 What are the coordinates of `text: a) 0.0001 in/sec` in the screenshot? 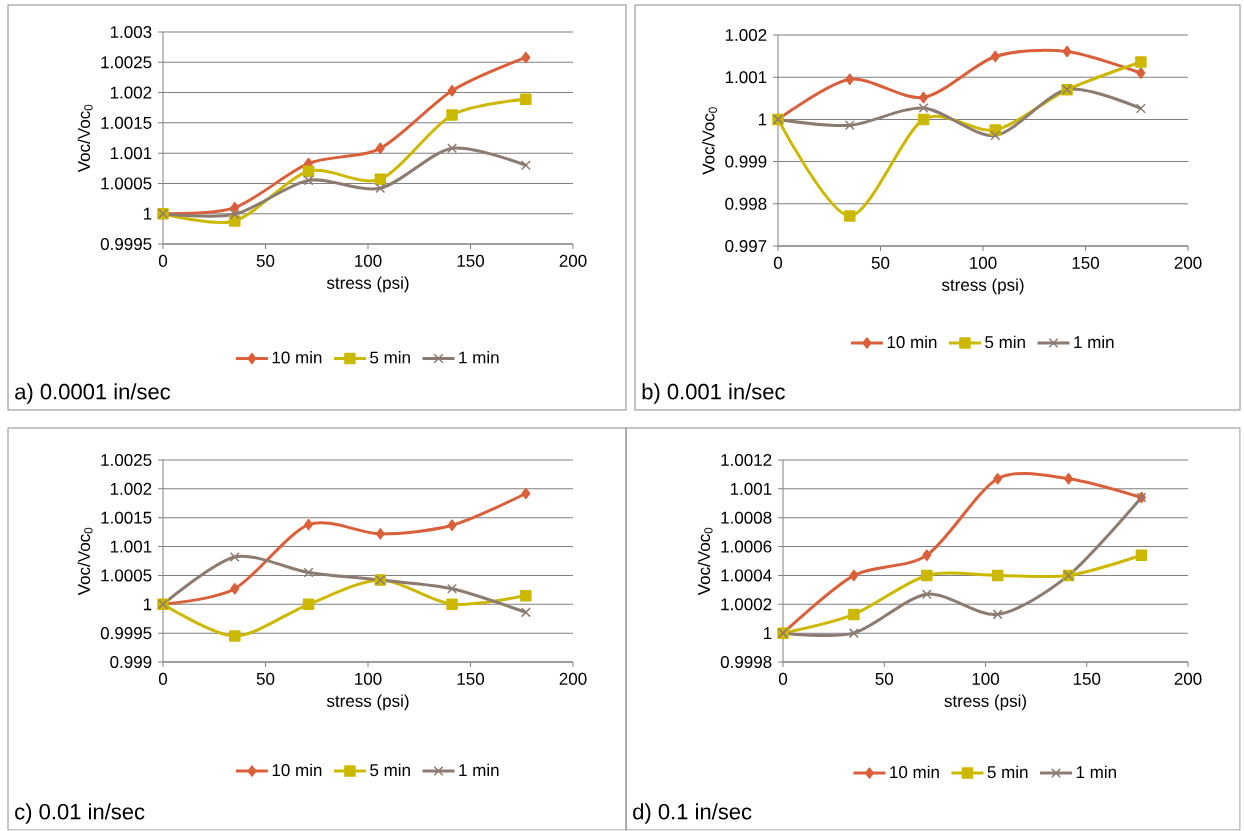 It's located at (93, 394).